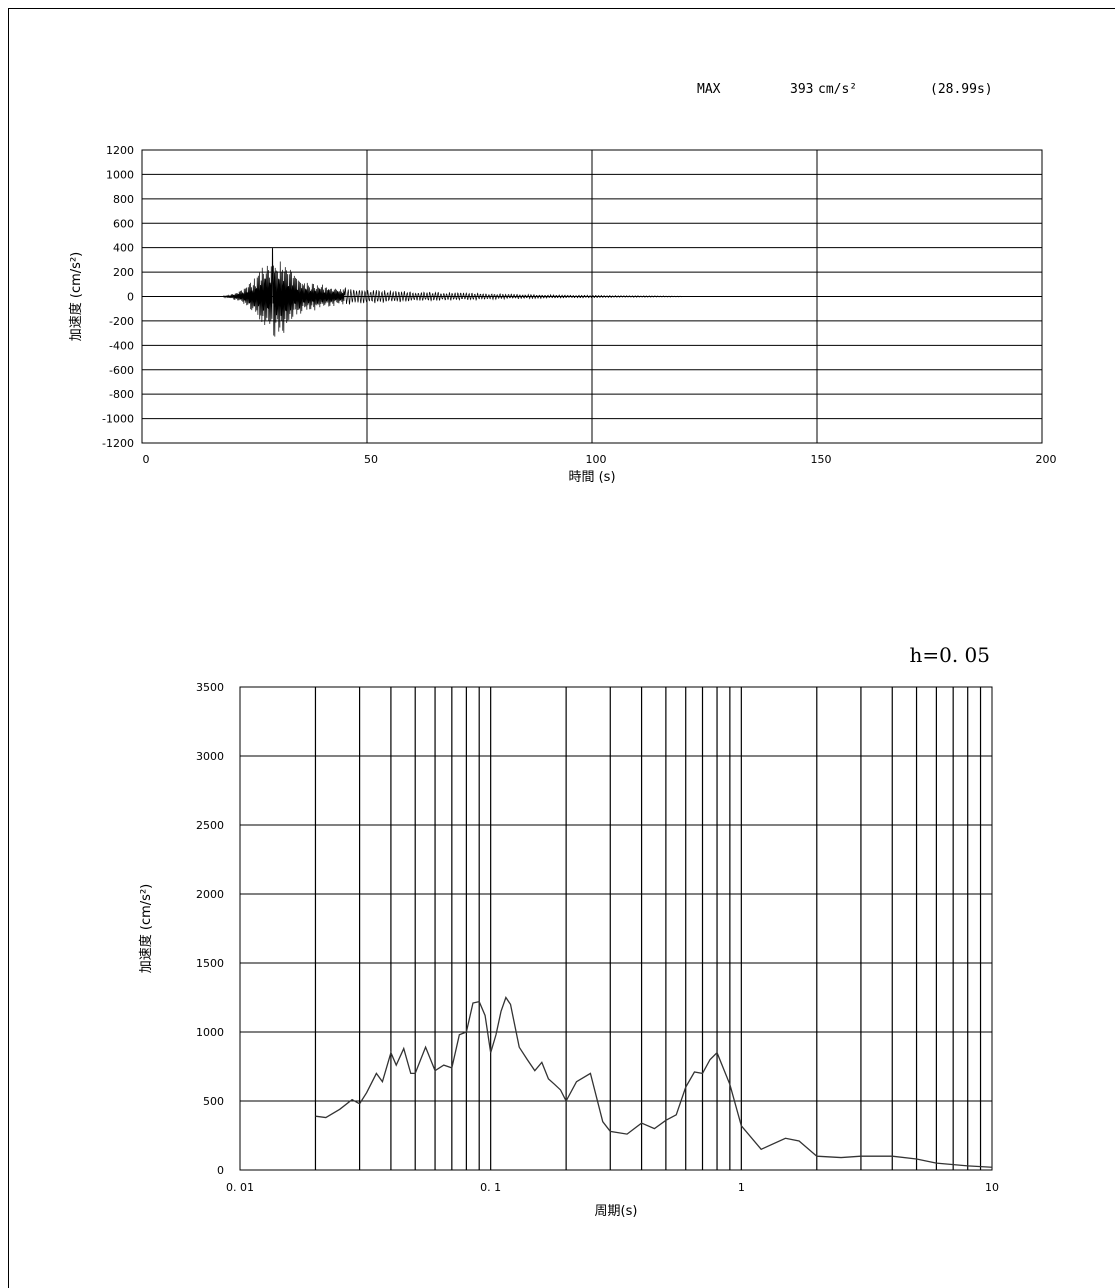 This screenshot has height=1288, width=1115. I want to click on max-unit: cm/s², so click(838, 89).